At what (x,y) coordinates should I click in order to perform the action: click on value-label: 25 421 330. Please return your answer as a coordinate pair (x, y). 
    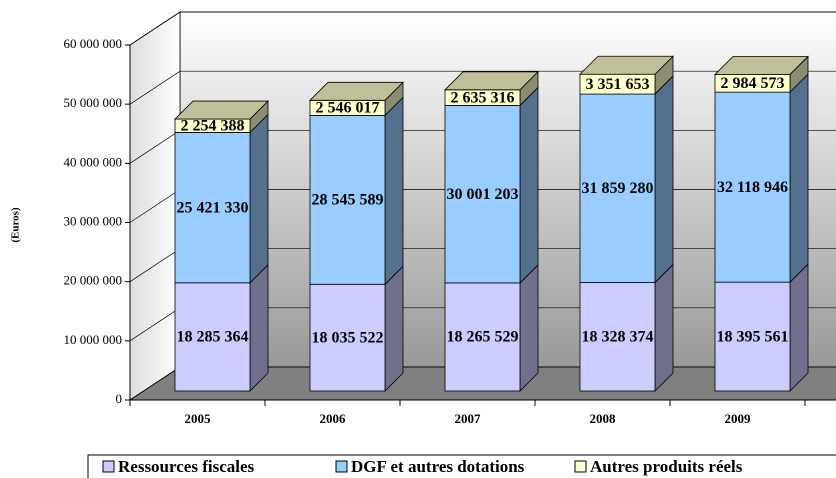
    Looking at the image, I should click on (213, 207).